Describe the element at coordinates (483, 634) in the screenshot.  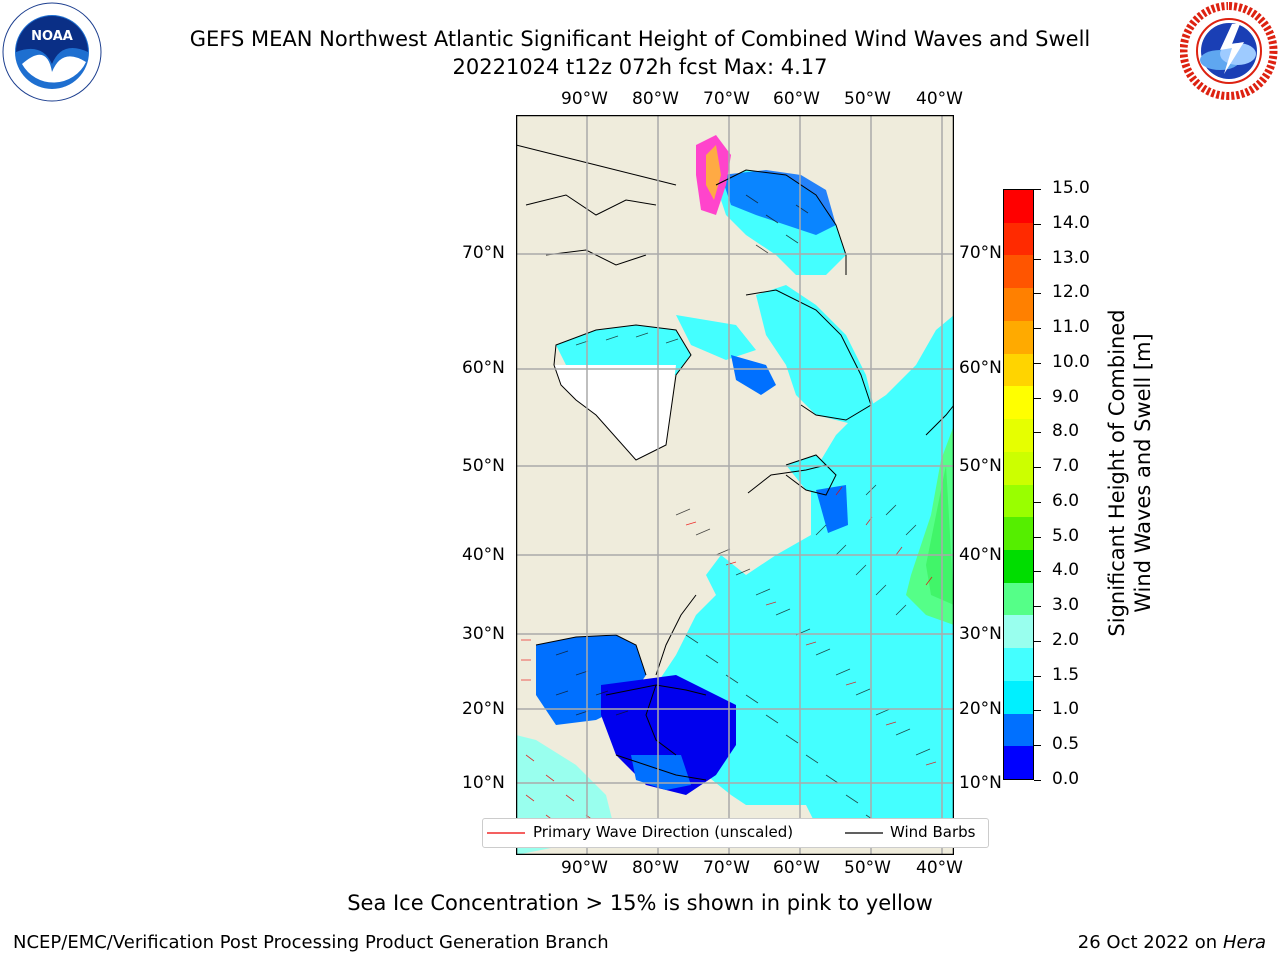
I see `lat-label-left-30n: 30°N` at that location.